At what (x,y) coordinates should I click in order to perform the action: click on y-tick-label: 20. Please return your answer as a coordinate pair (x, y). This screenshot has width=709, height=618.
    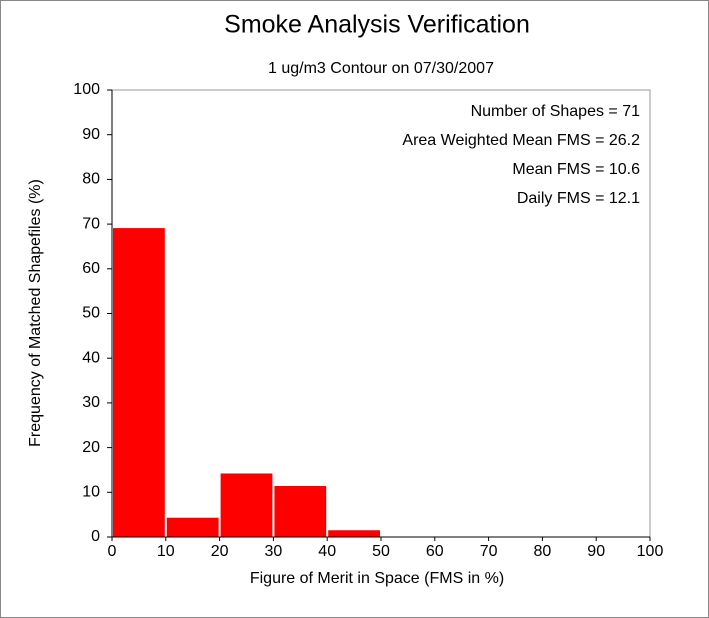
    Looking at the image, I should click on (91, 447).